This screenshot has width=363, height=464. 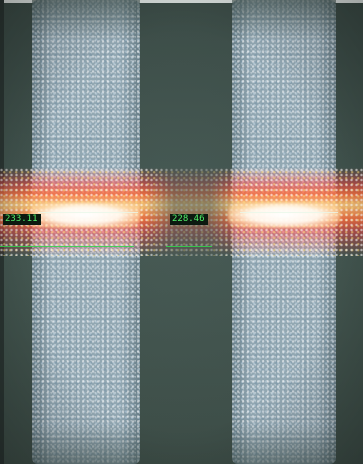 I want to click on measurement-line-inner-left, so click(x=88, y=212).